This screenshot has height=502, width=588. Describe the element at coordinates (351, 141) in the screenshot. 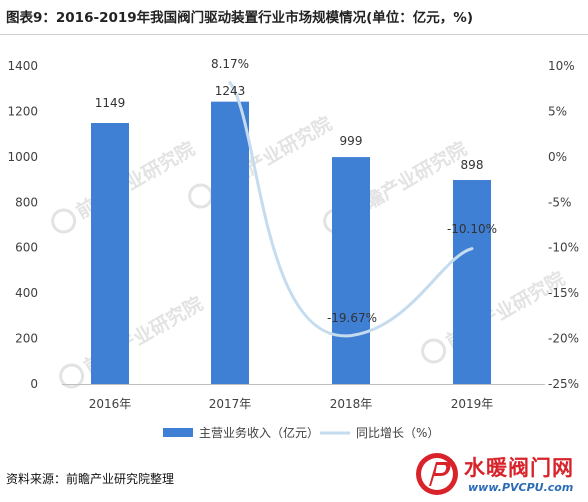

I see `bar-data-label: 999` at that location.